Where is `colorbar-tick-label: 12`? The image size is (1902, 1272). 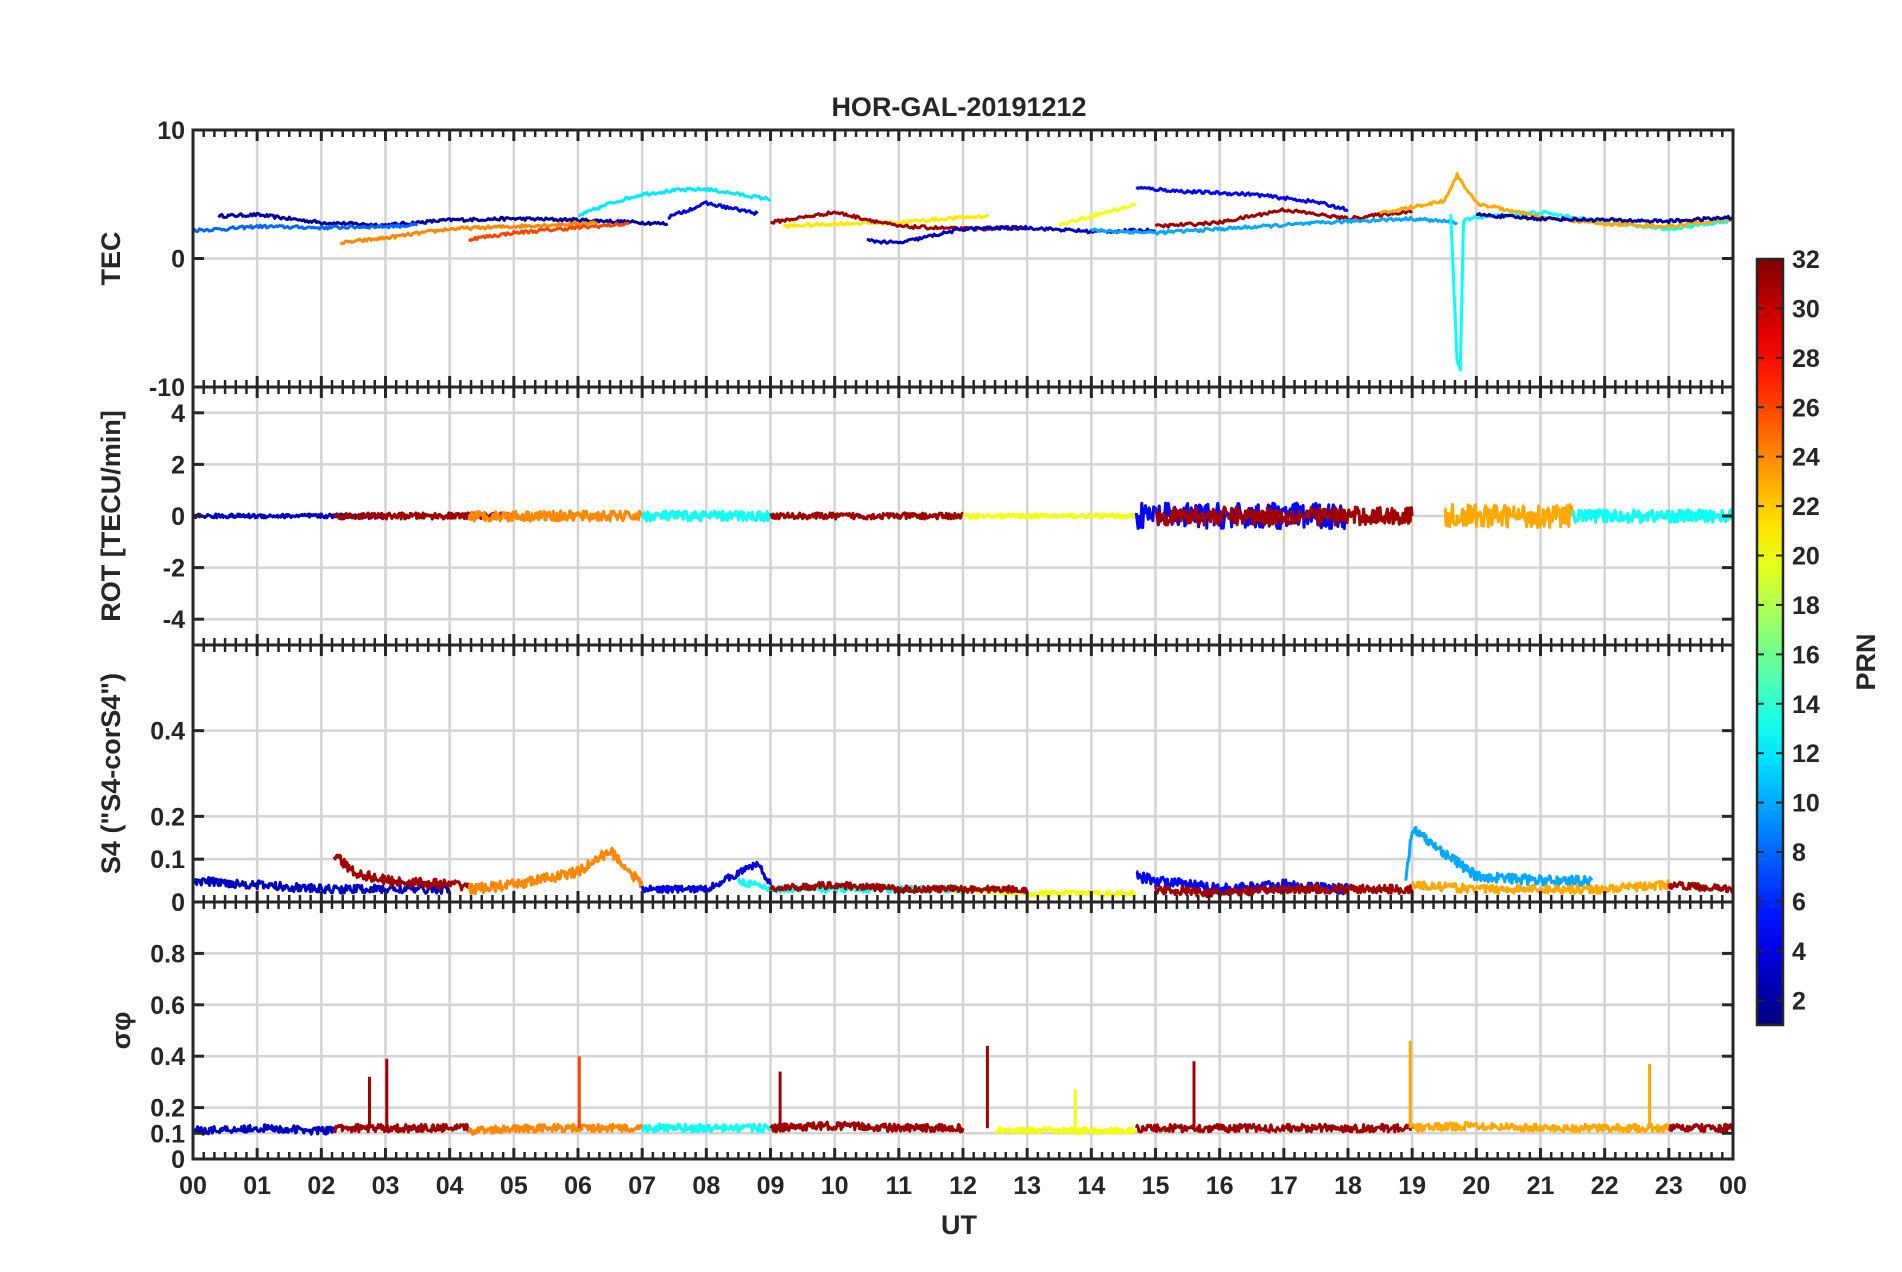 colorbar-tick-label: 12 is located at coordinates (1806, 754).